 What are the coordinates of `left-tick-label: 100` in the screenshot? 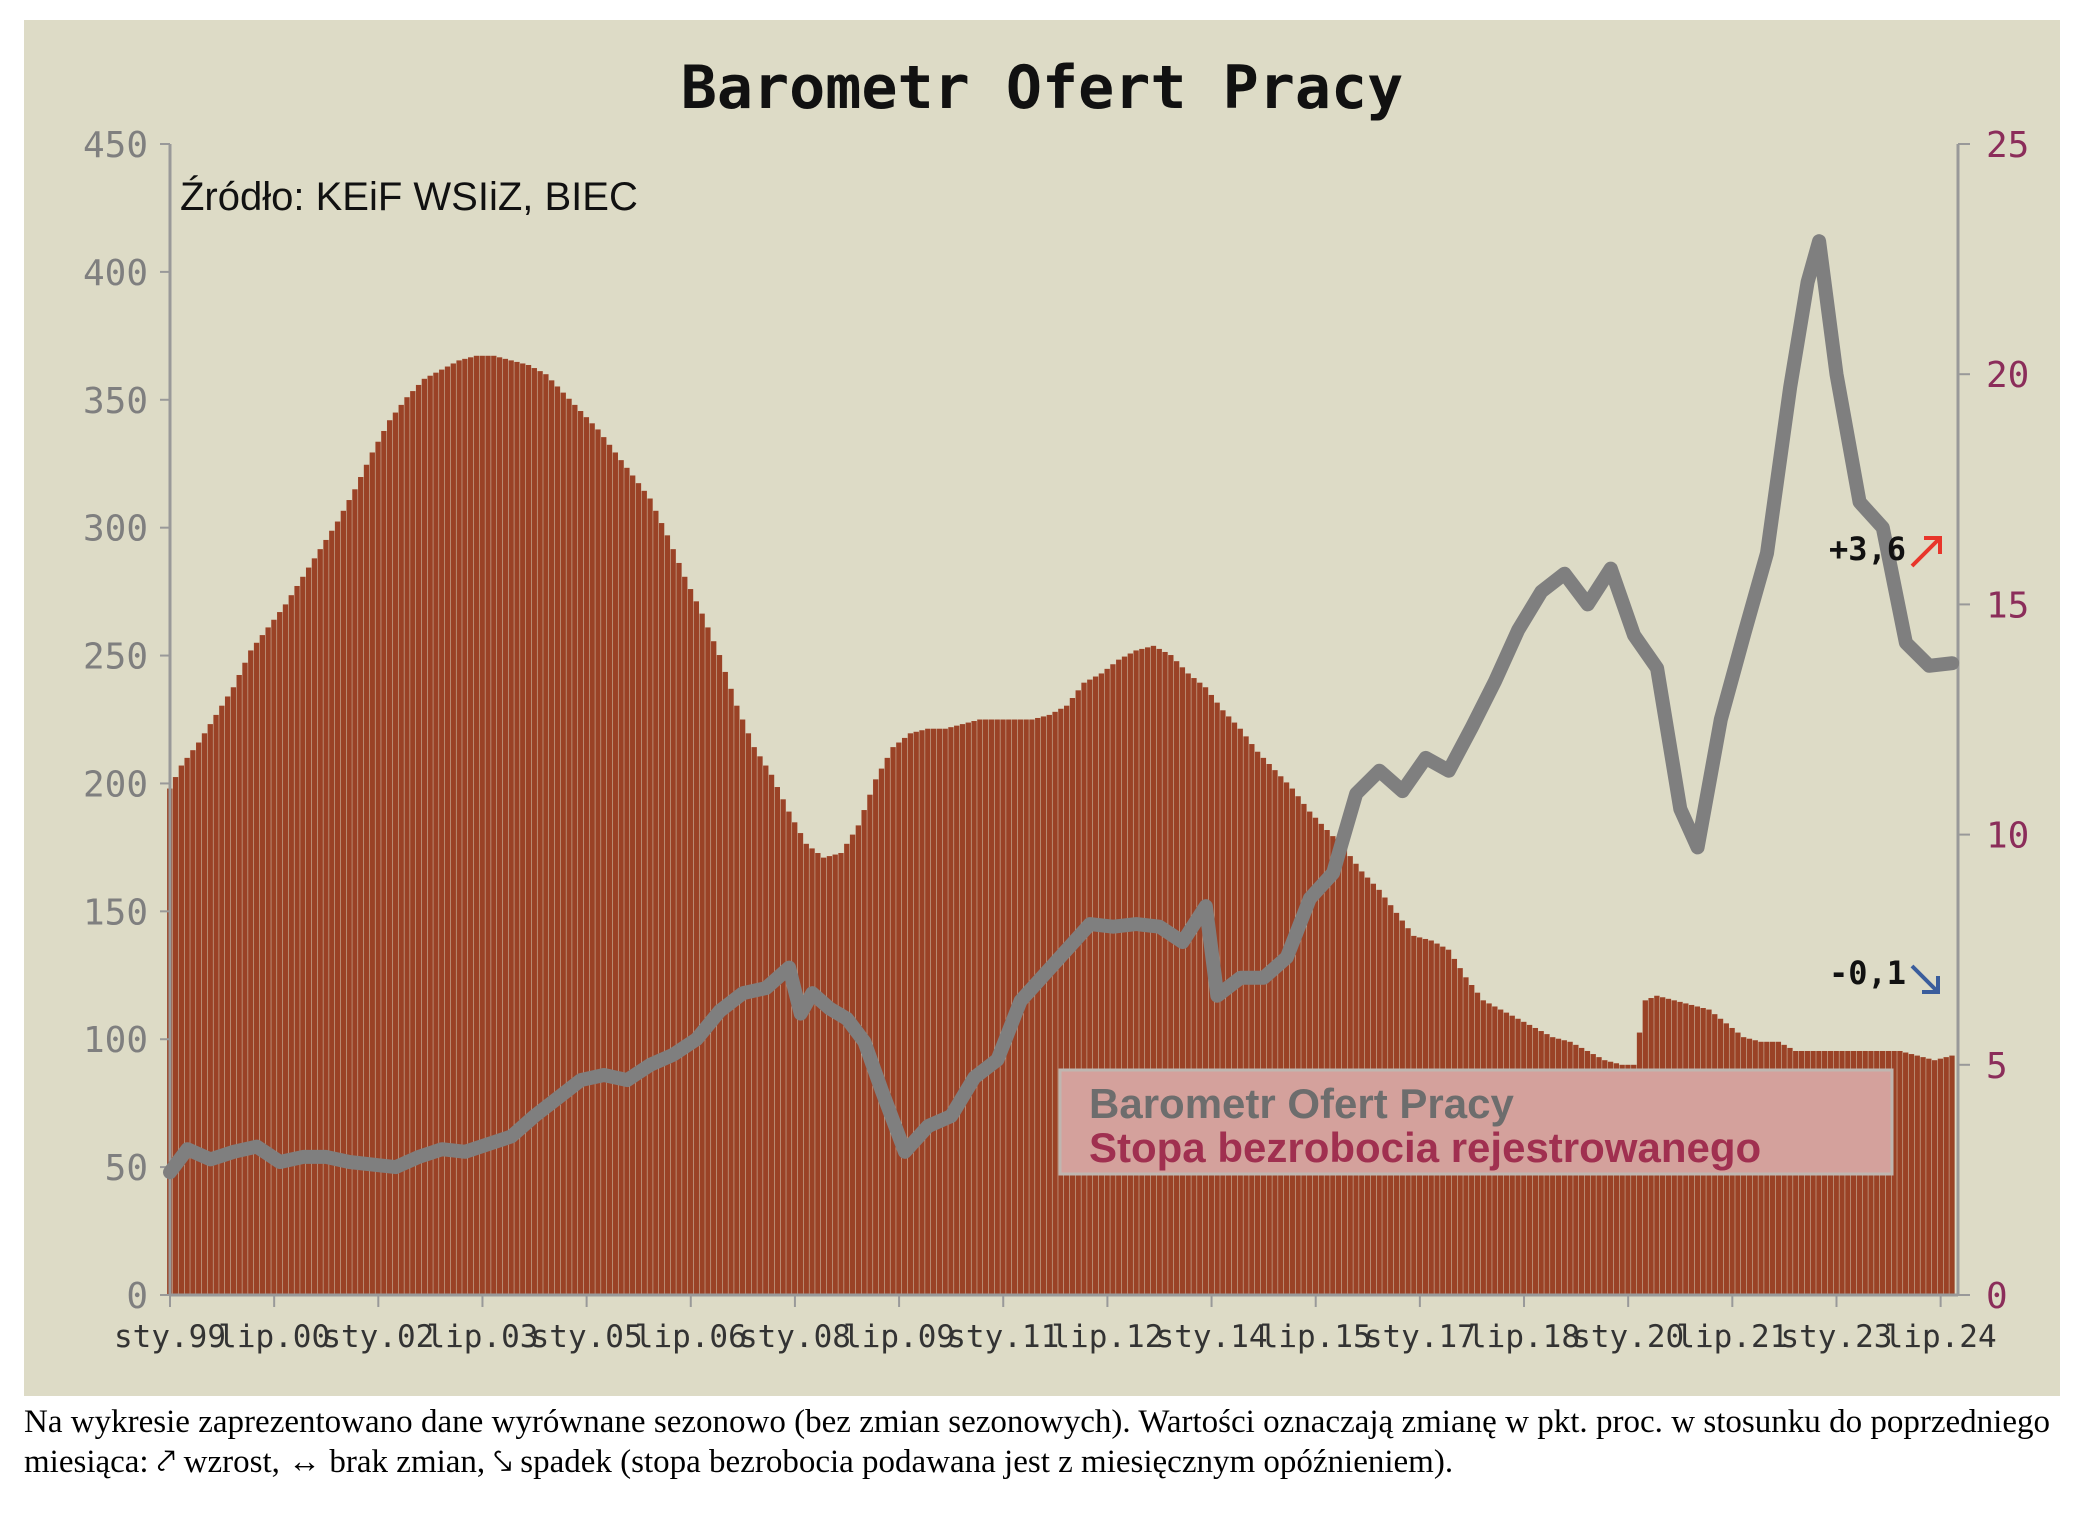 It's located at (115, 1040).